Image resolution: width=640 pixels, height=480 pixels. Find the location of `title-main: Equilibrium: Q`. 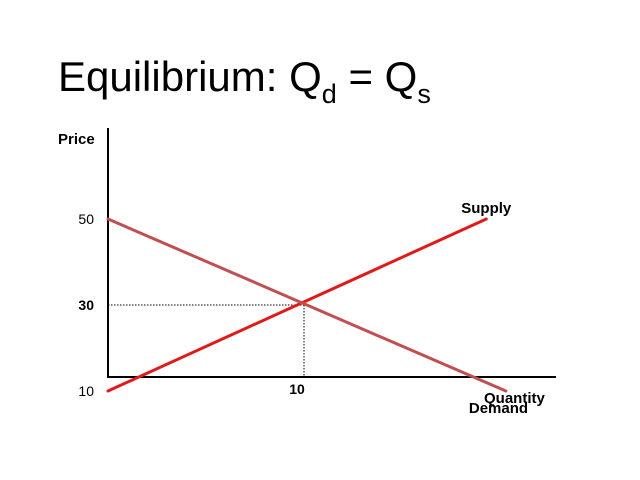

title-main: Equilibrium: Q is located at coordinates (190, 76).